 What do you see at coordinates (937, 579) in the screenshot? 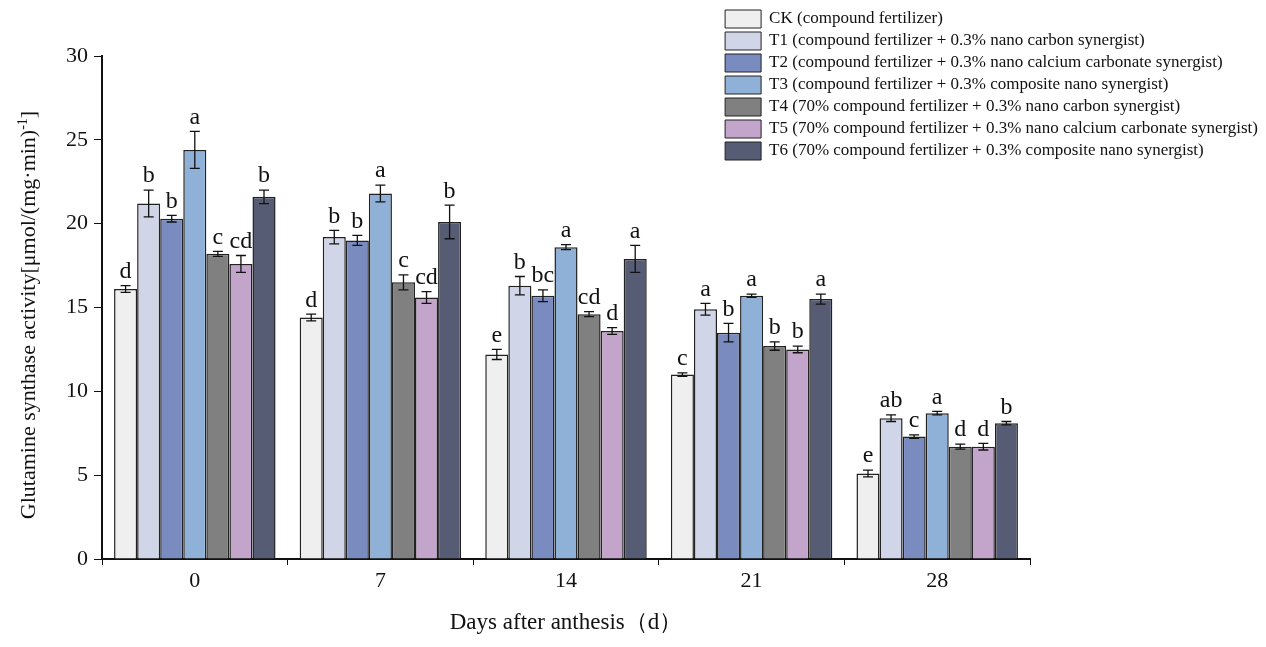
I see `x-tick-label: 28` at bounding box center [937, 579].